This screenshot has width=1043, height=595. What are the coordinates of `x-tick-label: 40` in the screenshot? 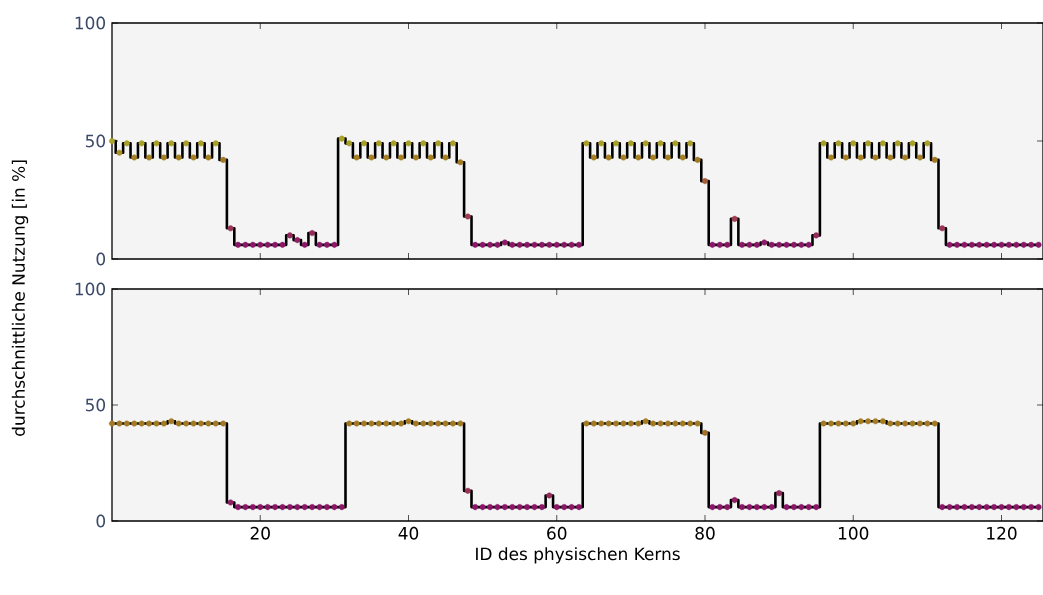 It's located at (408, 533).